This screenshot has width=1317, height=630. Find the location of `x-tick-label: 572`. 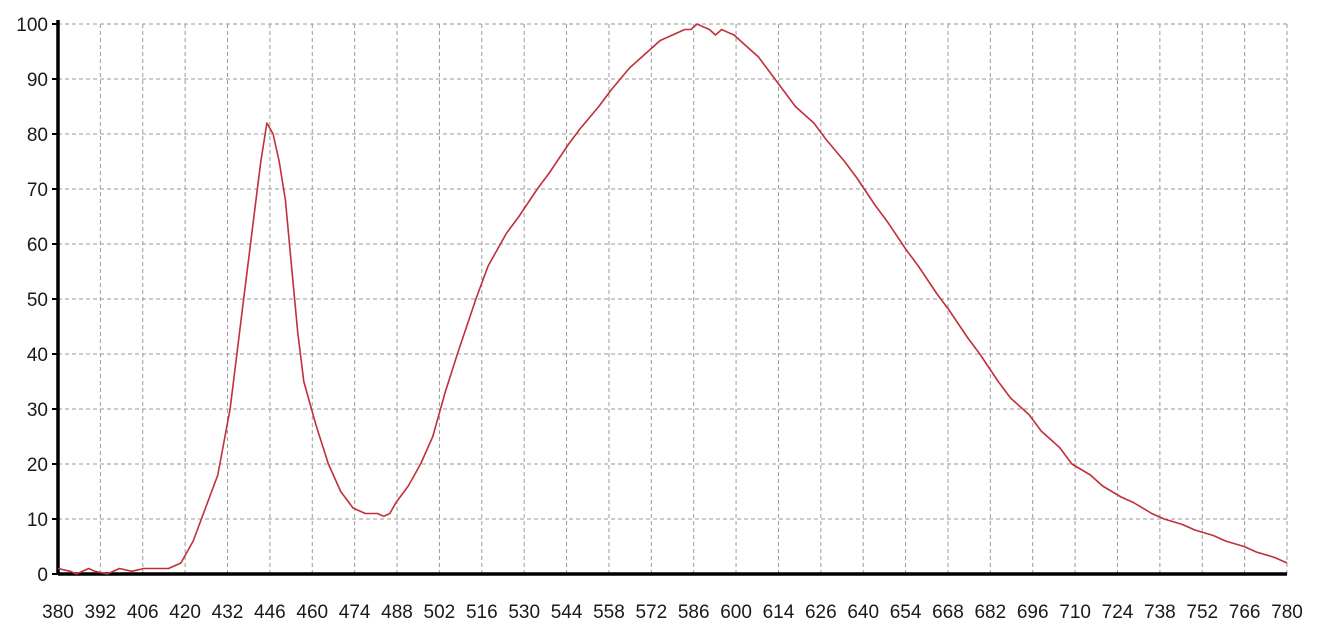

x-tick-label: 572 is located at coordinates (651, 612).